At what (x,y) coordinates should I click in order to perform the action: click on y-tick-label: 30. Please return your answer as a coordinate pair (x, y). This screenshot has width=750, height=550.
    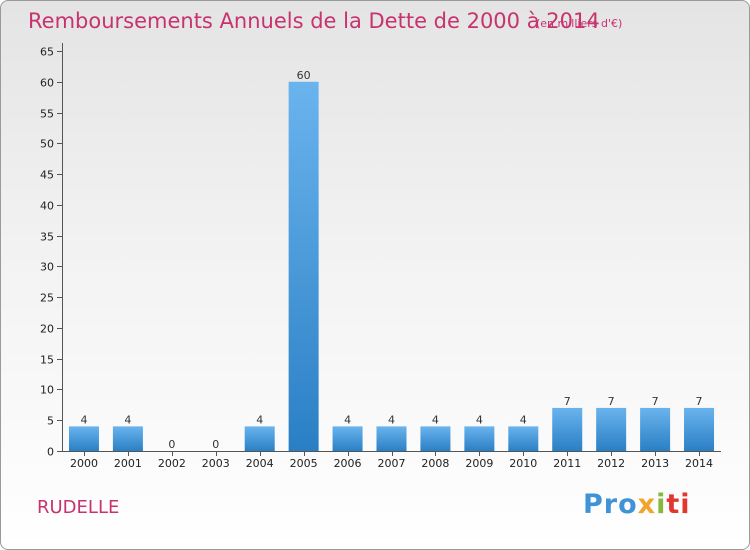
    Looking at the image, I should click on (47, 267).